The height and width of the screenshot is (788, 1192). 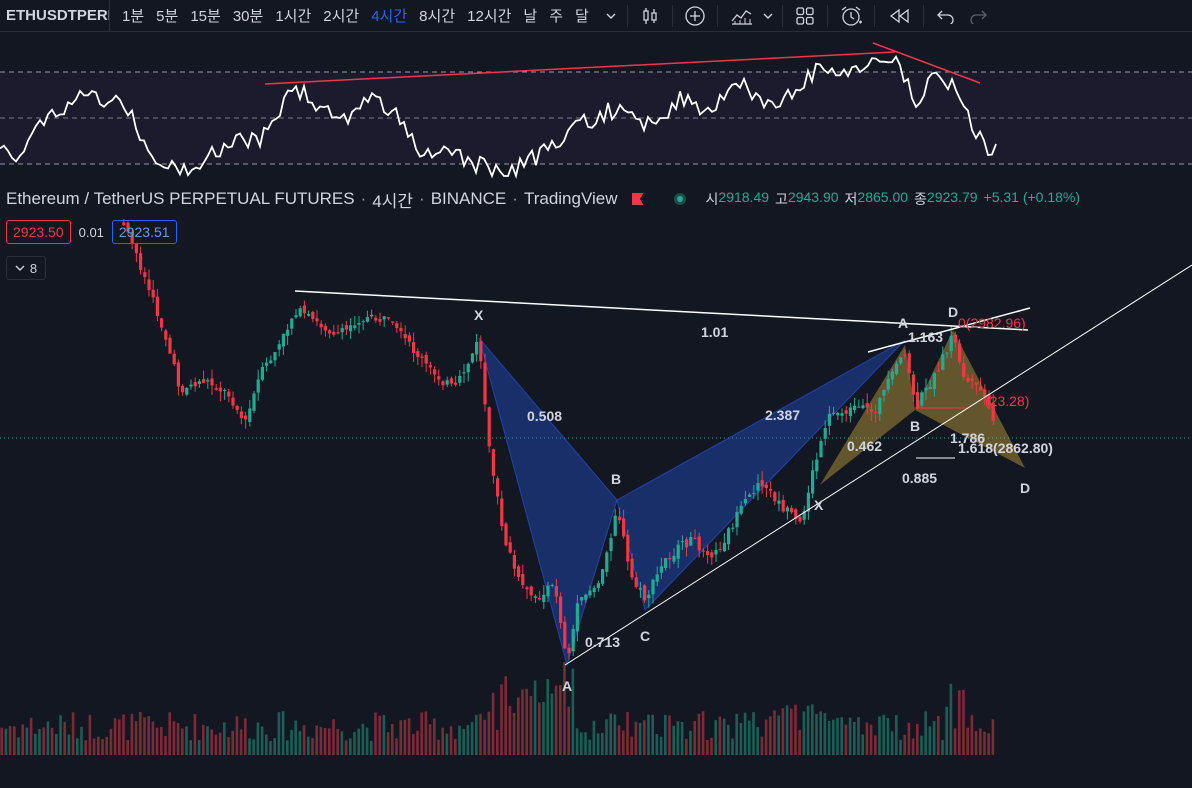 What do you see at coordinates (341, 16) in the screenshot?
I see `interval-5: 2시간` at bounding box center [341, 16].